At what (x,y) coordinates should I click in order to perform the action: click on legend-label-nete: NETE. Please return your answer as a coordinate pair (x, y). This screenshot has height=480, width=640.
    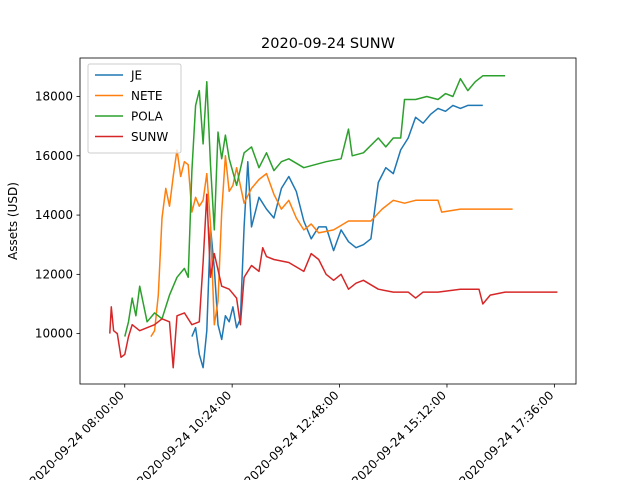
    Looking at the image, I should click on (146, 96).